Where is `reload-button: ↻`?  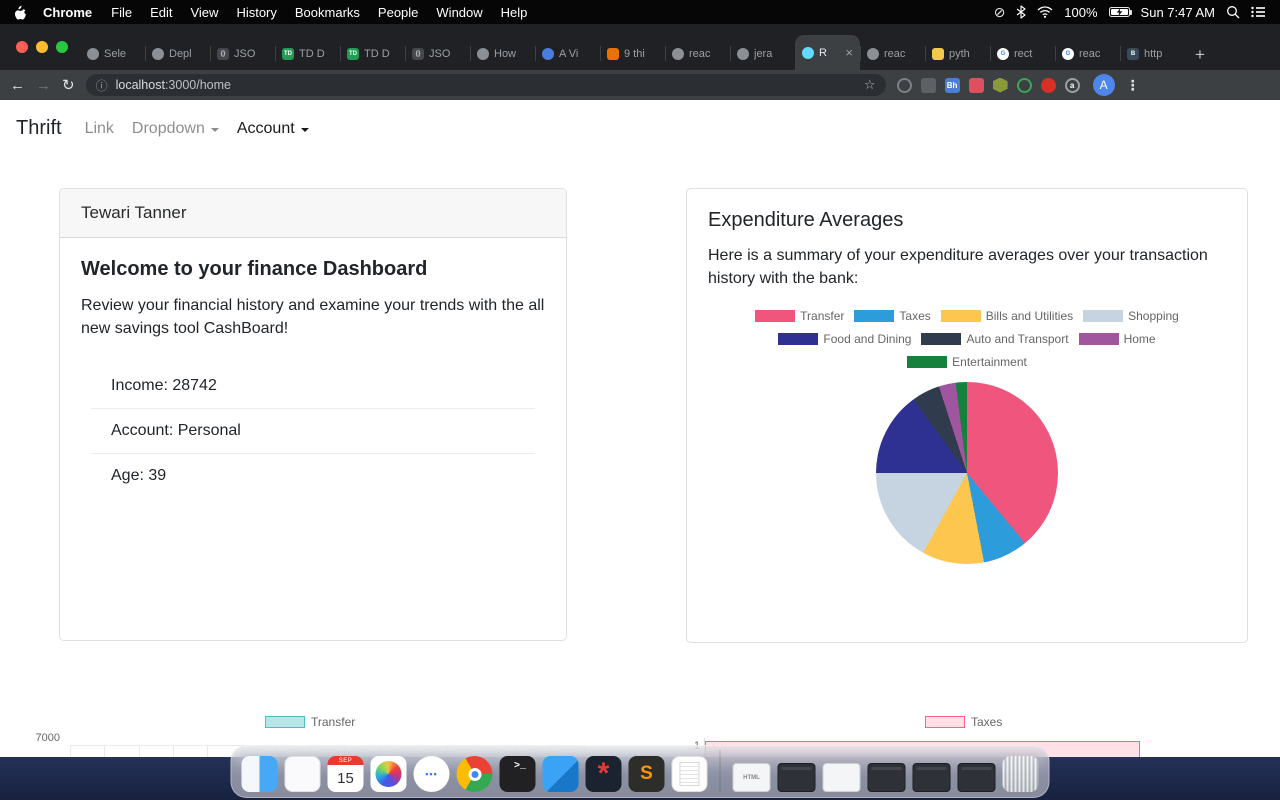 reload-button: ↻ is located at coordinates (68, 85).